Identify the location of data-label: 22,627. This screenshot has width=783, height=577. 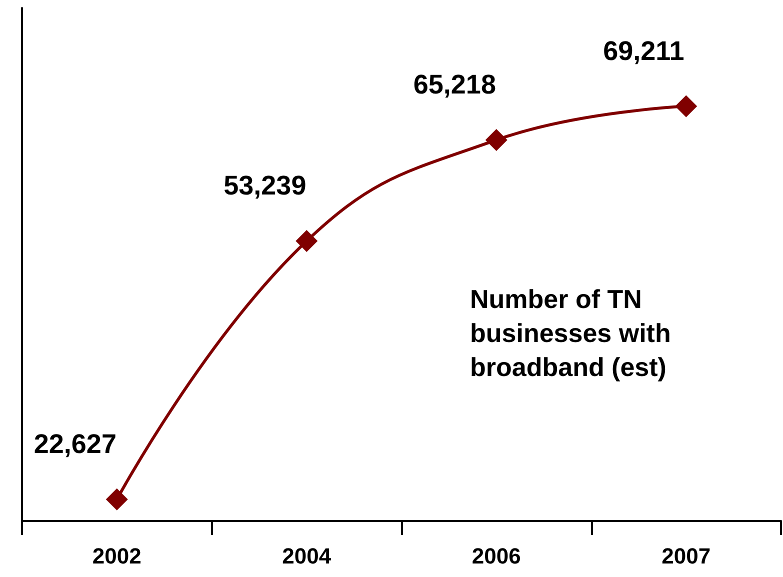
(75, 443).